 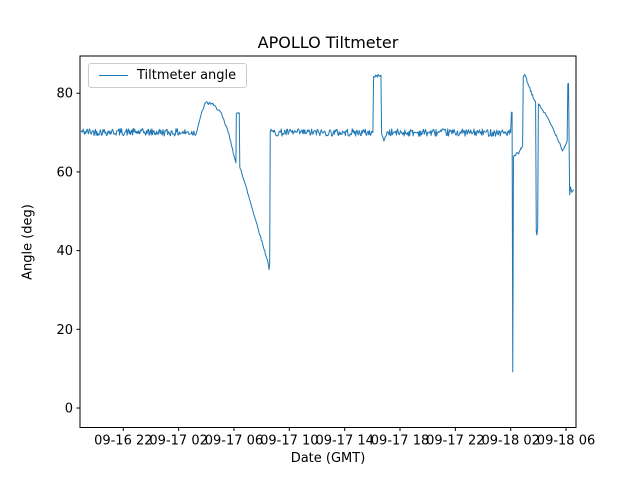 What do you see at coordinates (64, 330) in the screenshot?
I see `y-tick-label: 20` at bounding box center [64, 330].